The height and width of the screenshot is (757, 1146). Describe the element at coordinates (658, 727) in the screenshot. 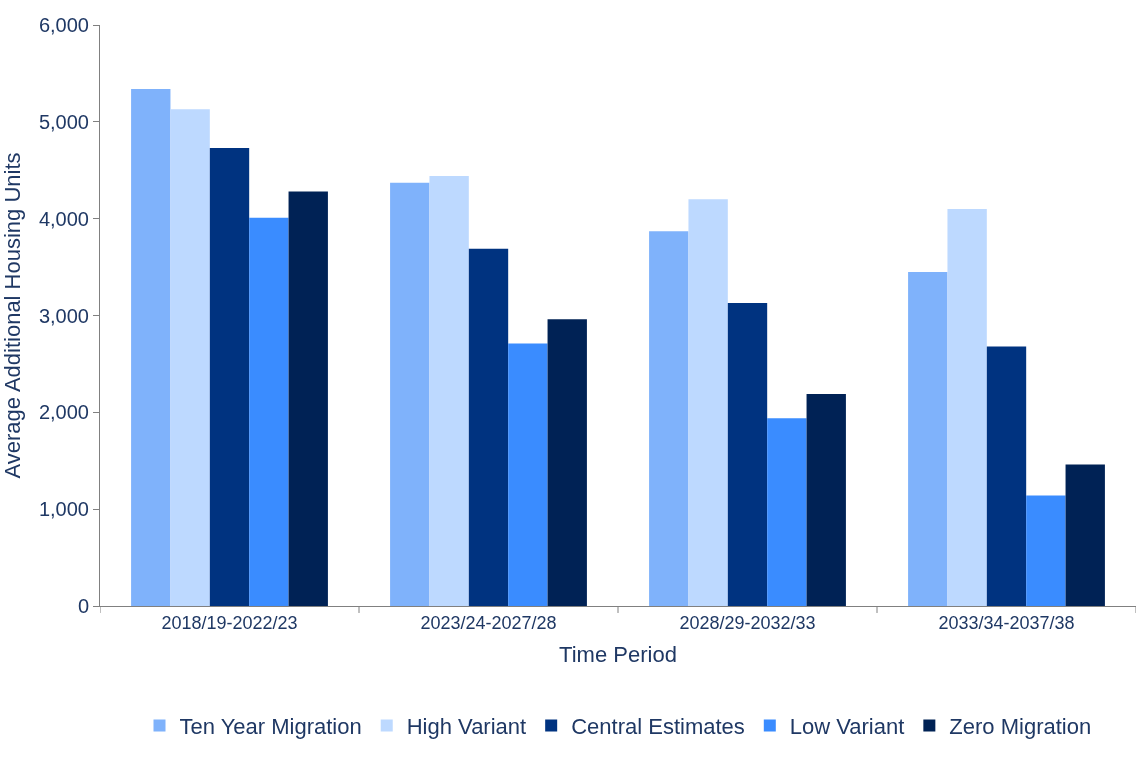

I see `legend-label: Central Estimates` at that location.